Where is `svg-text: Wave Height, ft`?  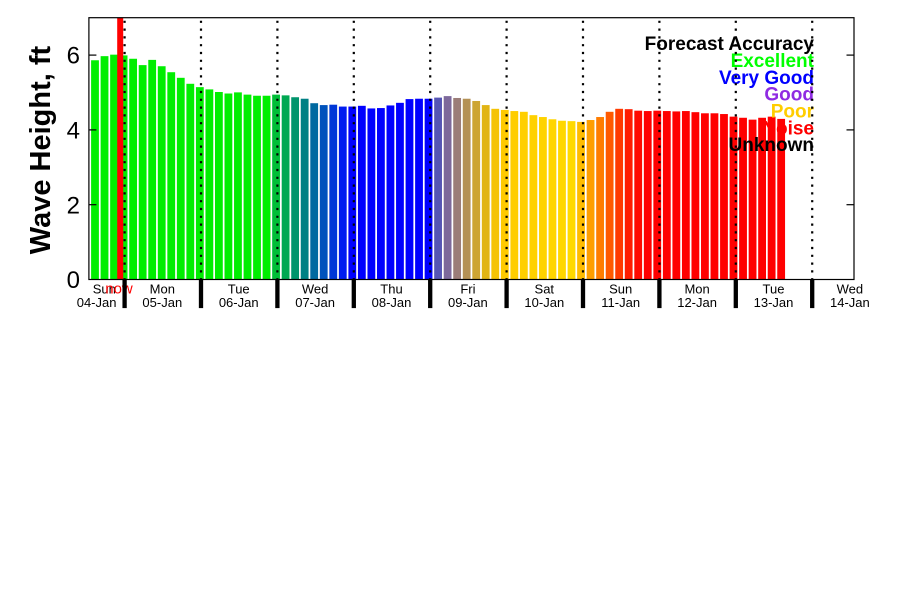
svg-text: Wave Height, ft is located at coordinates (41, 149).